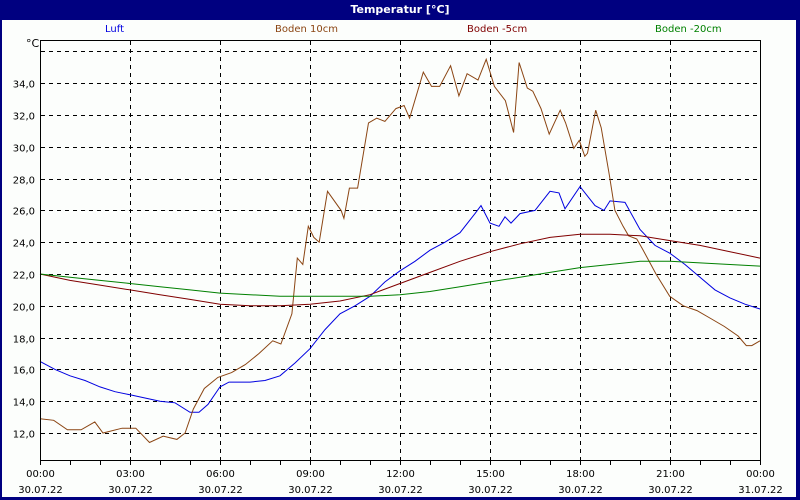 The image size is (800, 500). What do you see at coordinates (130, 474) in the screenshot?
I see `x-tick-time: 03:00` at bounding box center [130, 474].